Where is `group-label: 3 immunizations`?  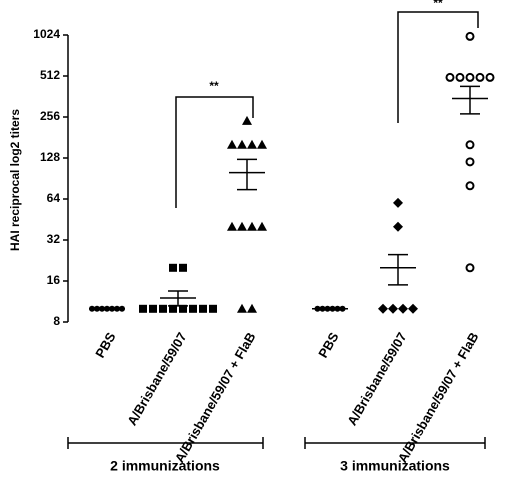
group-label: 3 immunizations is located at coordinates (395, 466).